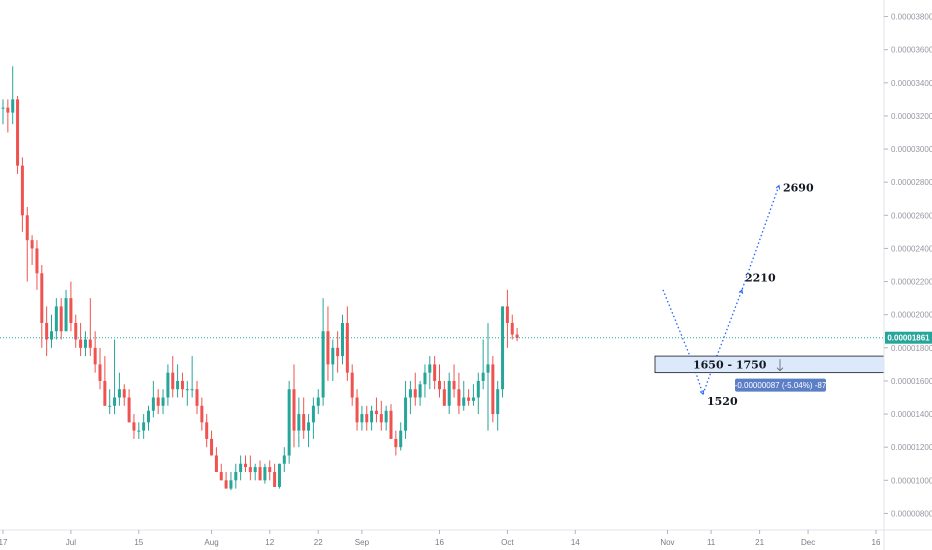 Image resolution: width=932 pixels, height=550 pixels. I want to click on time-tick-label: Aug, so click(211, 542).